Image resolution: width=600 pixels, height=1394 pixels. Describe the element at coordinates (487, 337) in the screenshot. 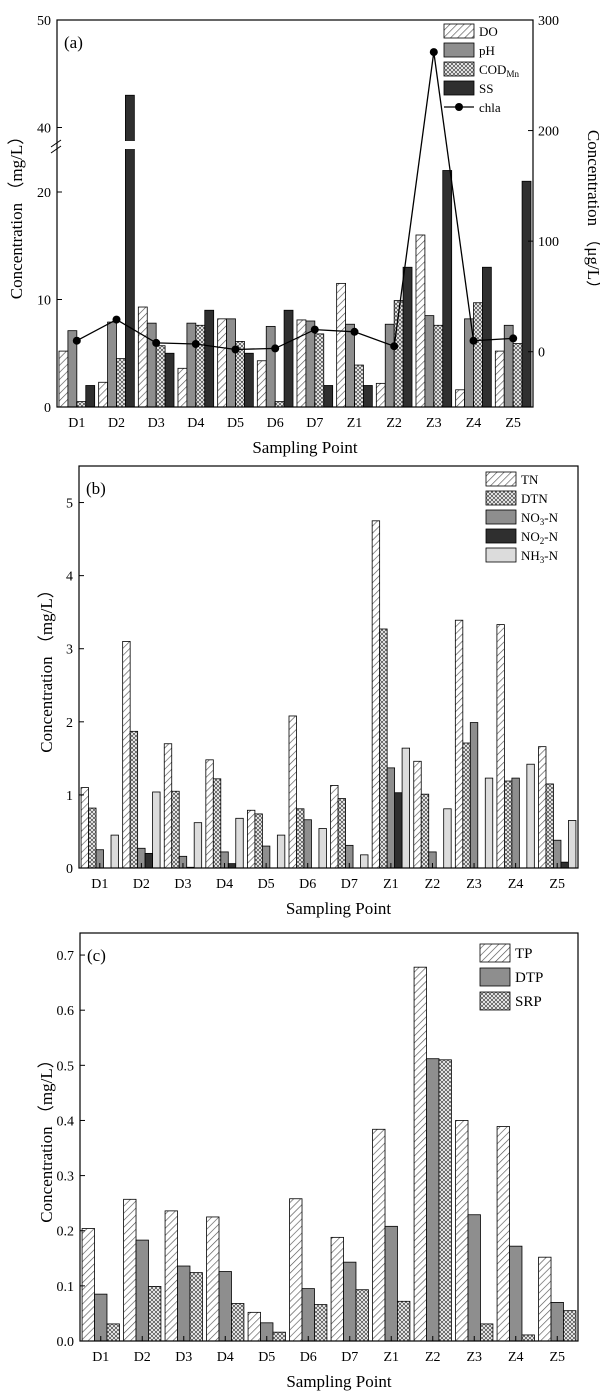

I see `bar-ss-z4` at that location.